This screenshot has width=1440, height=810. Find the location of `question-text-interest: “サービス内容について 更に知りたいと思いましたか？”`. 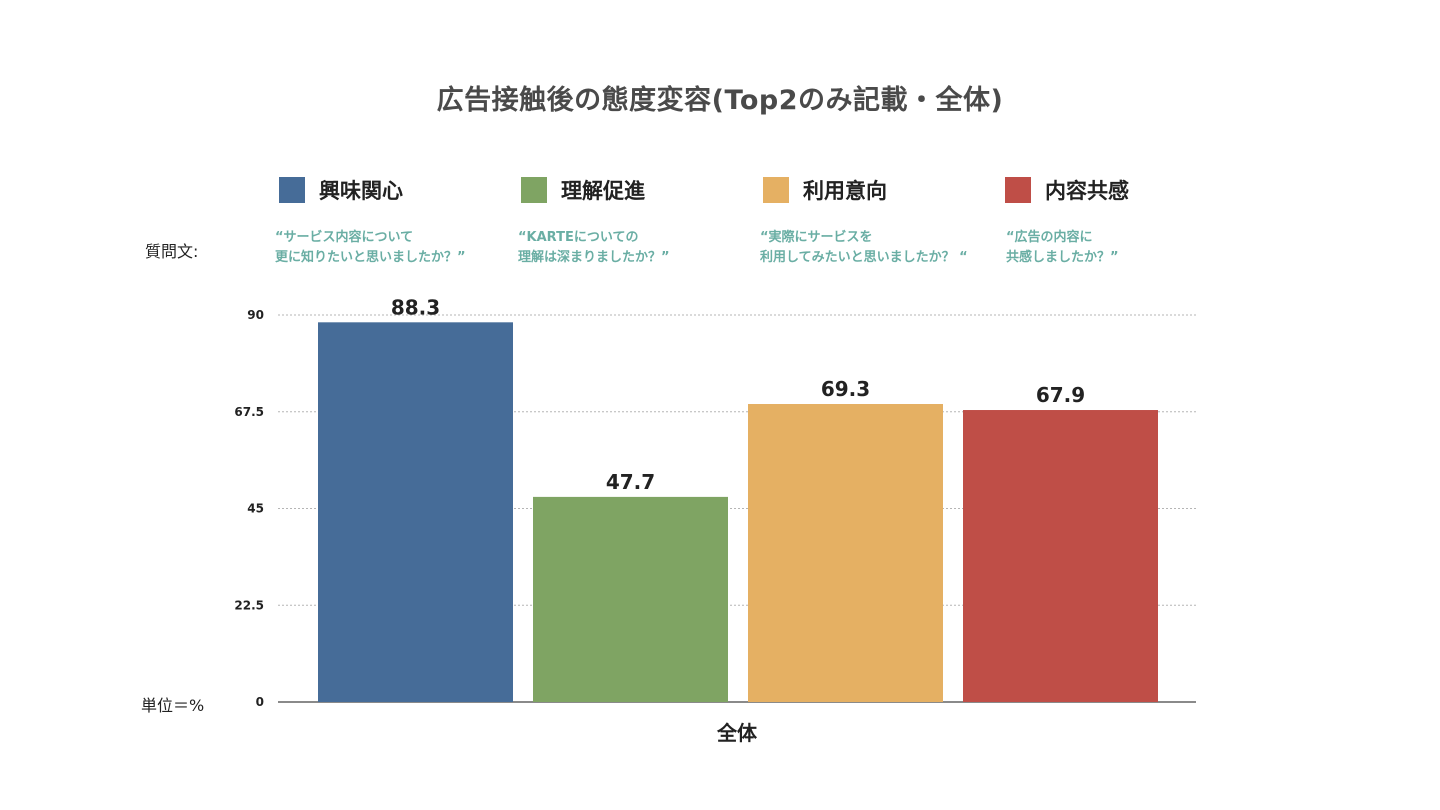

question-text-interest: “サービス内容について 更に知りたいと思いましたか？” is located at coordinates (370, 247).